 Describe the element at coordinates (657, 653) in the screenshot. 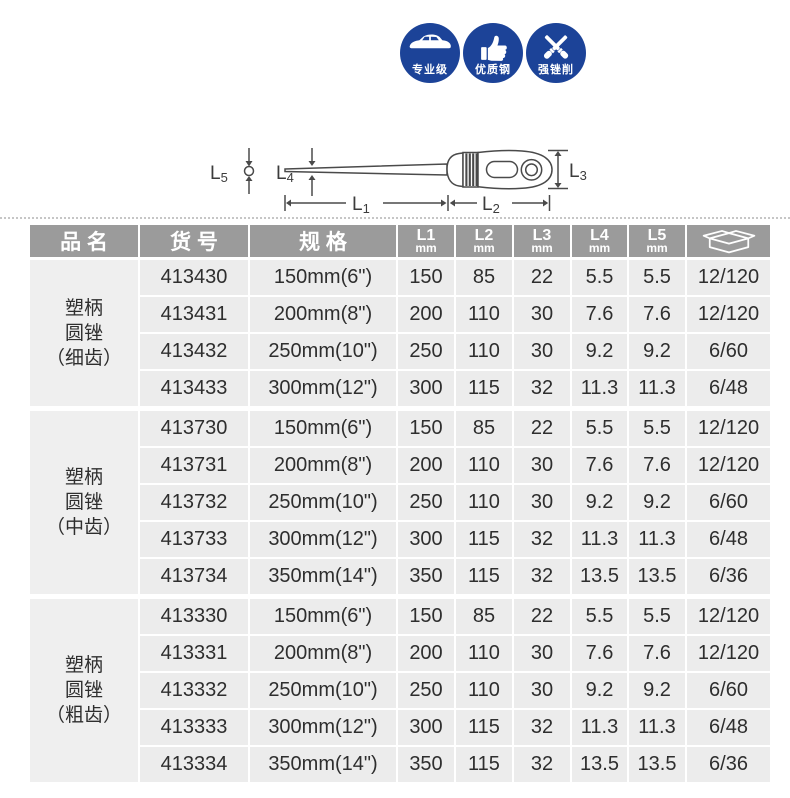

I see `l5-cell: 7.6` at that location.